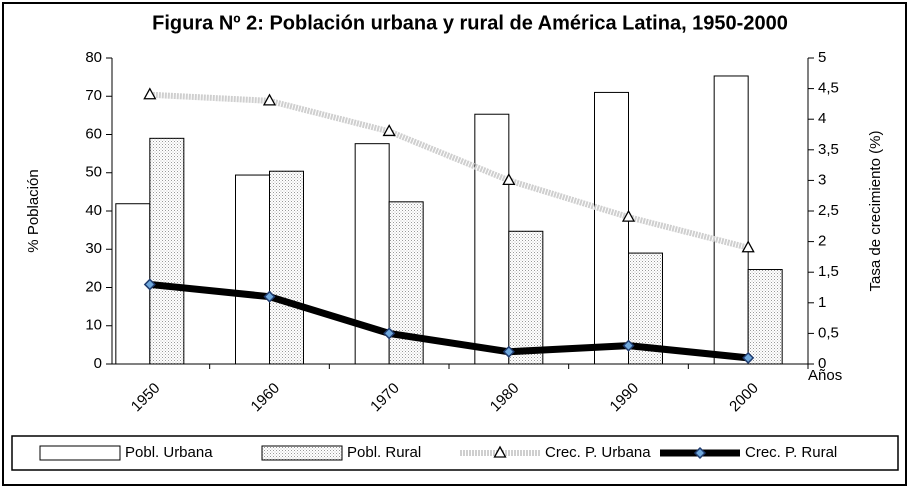  What do you see at coordinates (828, 271) in the screenshot?
I see `y2-tick-label: 1,5` at bounding box center [828, 271].